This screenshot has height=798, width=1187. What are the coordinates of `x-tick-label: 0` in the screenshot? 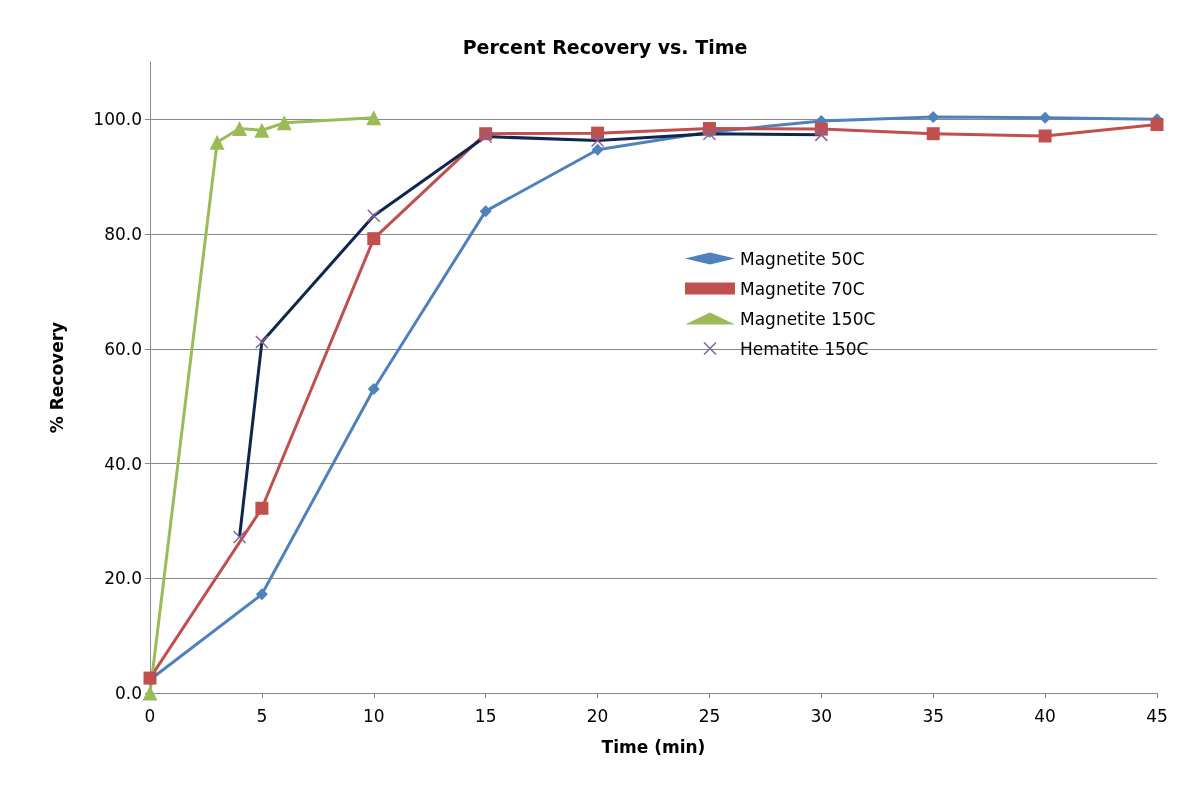 It's located at (150, 715).